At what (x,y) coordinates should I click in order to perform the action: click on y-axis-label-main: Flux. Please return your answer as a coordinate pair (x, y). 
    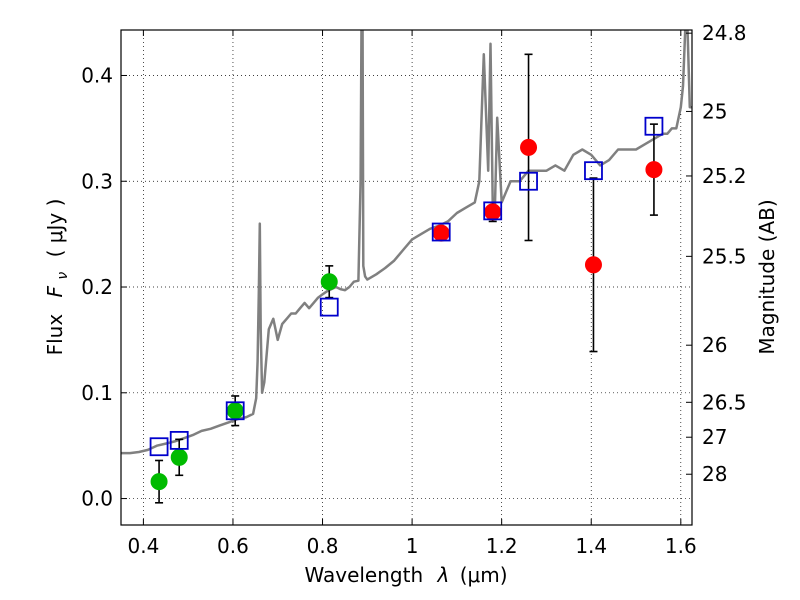
    Looking at the image, I should click on (55, 335).